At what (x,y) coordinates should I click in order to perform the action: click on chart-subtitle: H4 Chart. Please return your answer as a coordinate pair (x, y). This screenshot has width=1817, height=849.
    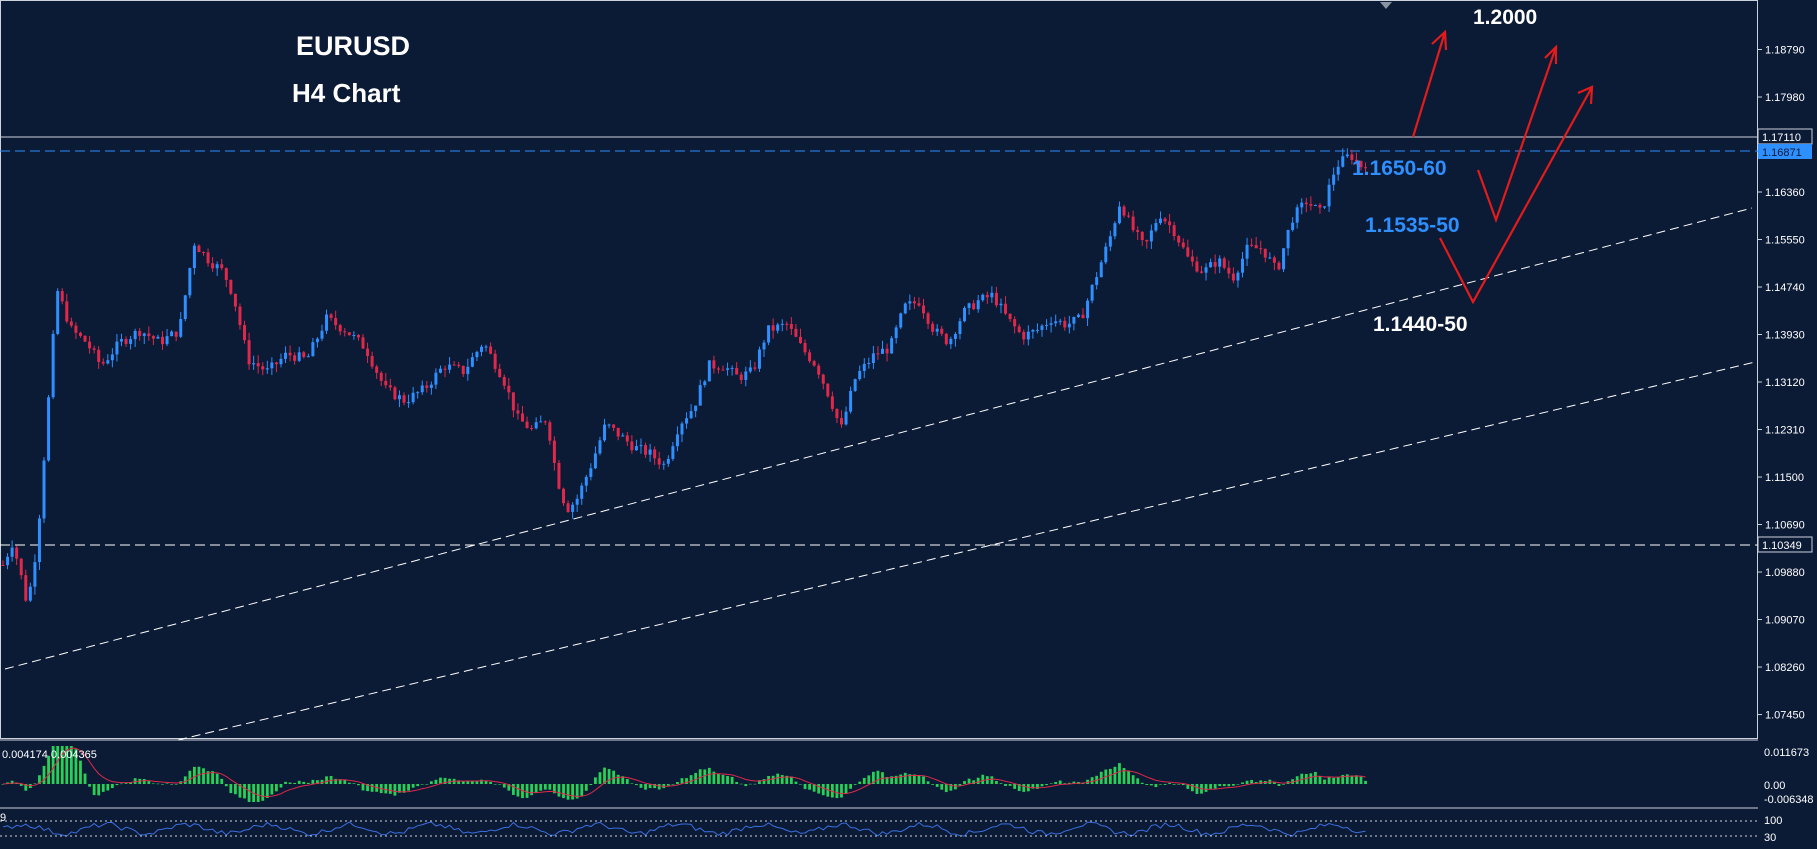
    Looking at the image, I should click on (346, 93).